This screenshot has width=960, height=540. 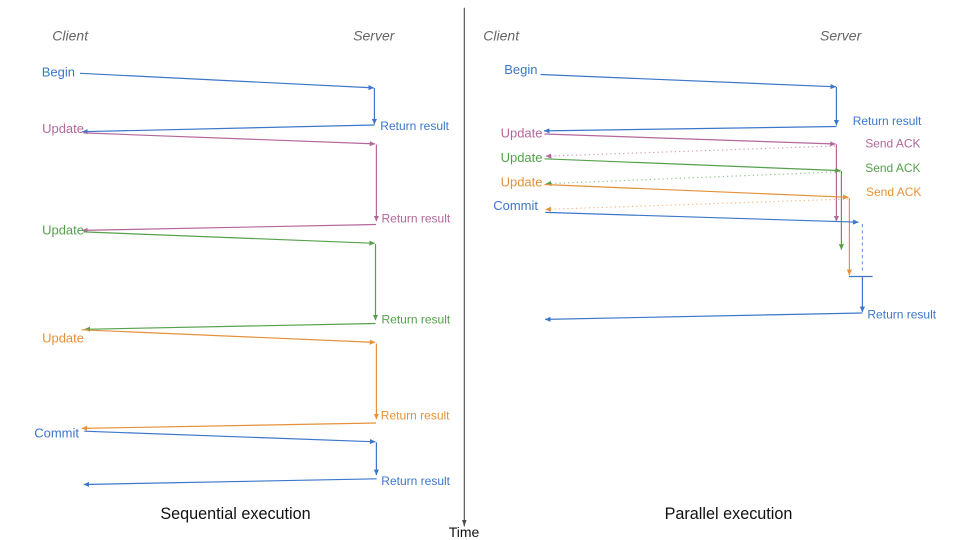 What do you see at coordinates (464, 532) in the screenshot?
I see `svg-text: Time` at bounding box center [464, 532].